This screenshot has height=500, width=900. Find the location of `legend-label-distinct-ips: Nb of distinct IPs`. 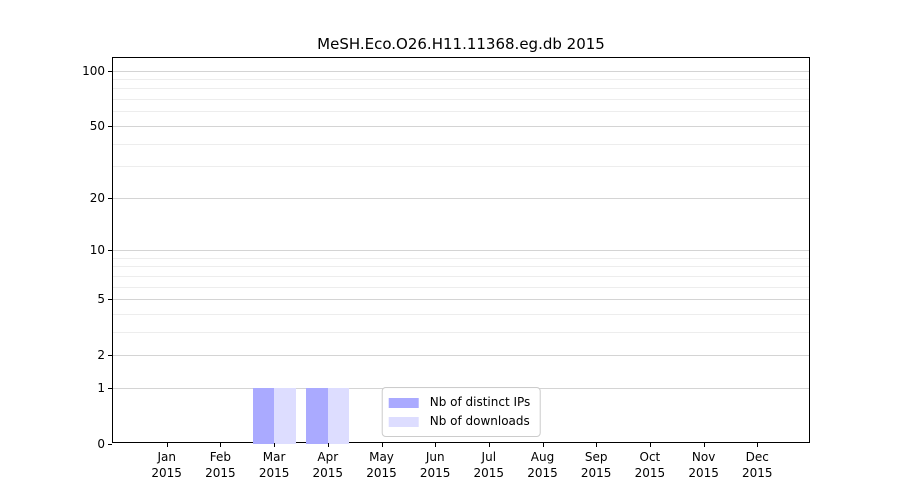

legend-label-distinct-ips: Nb of distinct IPs is located at coordinates (480, 402).